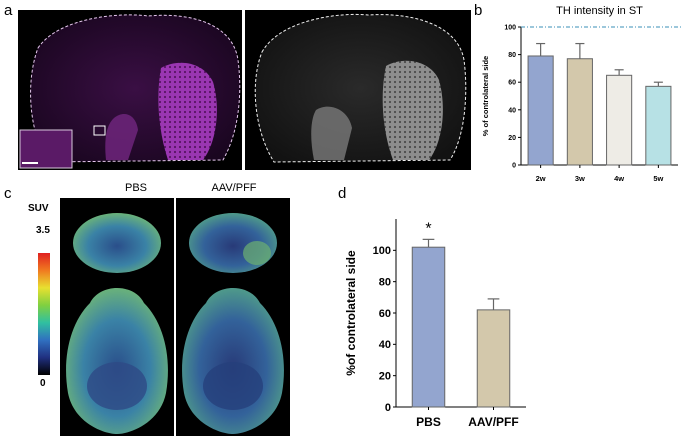 The image size is (685, 437). I want to click on vmat2-label: VMAT2, so click(40, 20).